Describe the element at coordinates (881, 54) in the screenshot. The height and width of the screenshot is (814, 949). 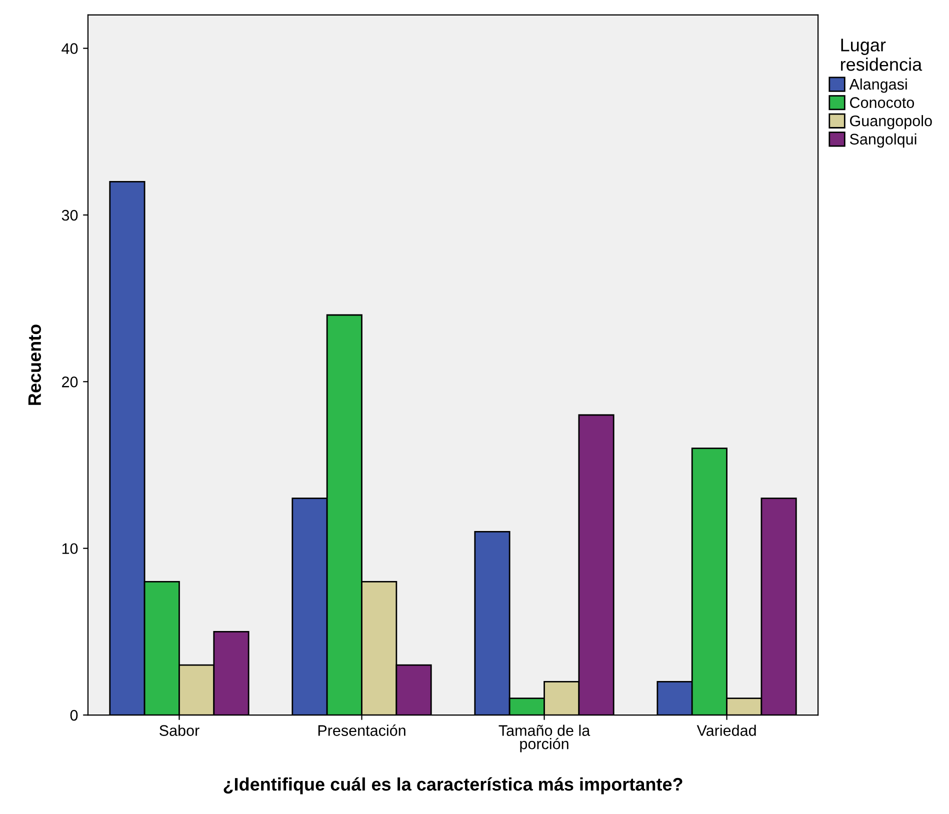
I see `legend-title: Lugar residencia` at that location.